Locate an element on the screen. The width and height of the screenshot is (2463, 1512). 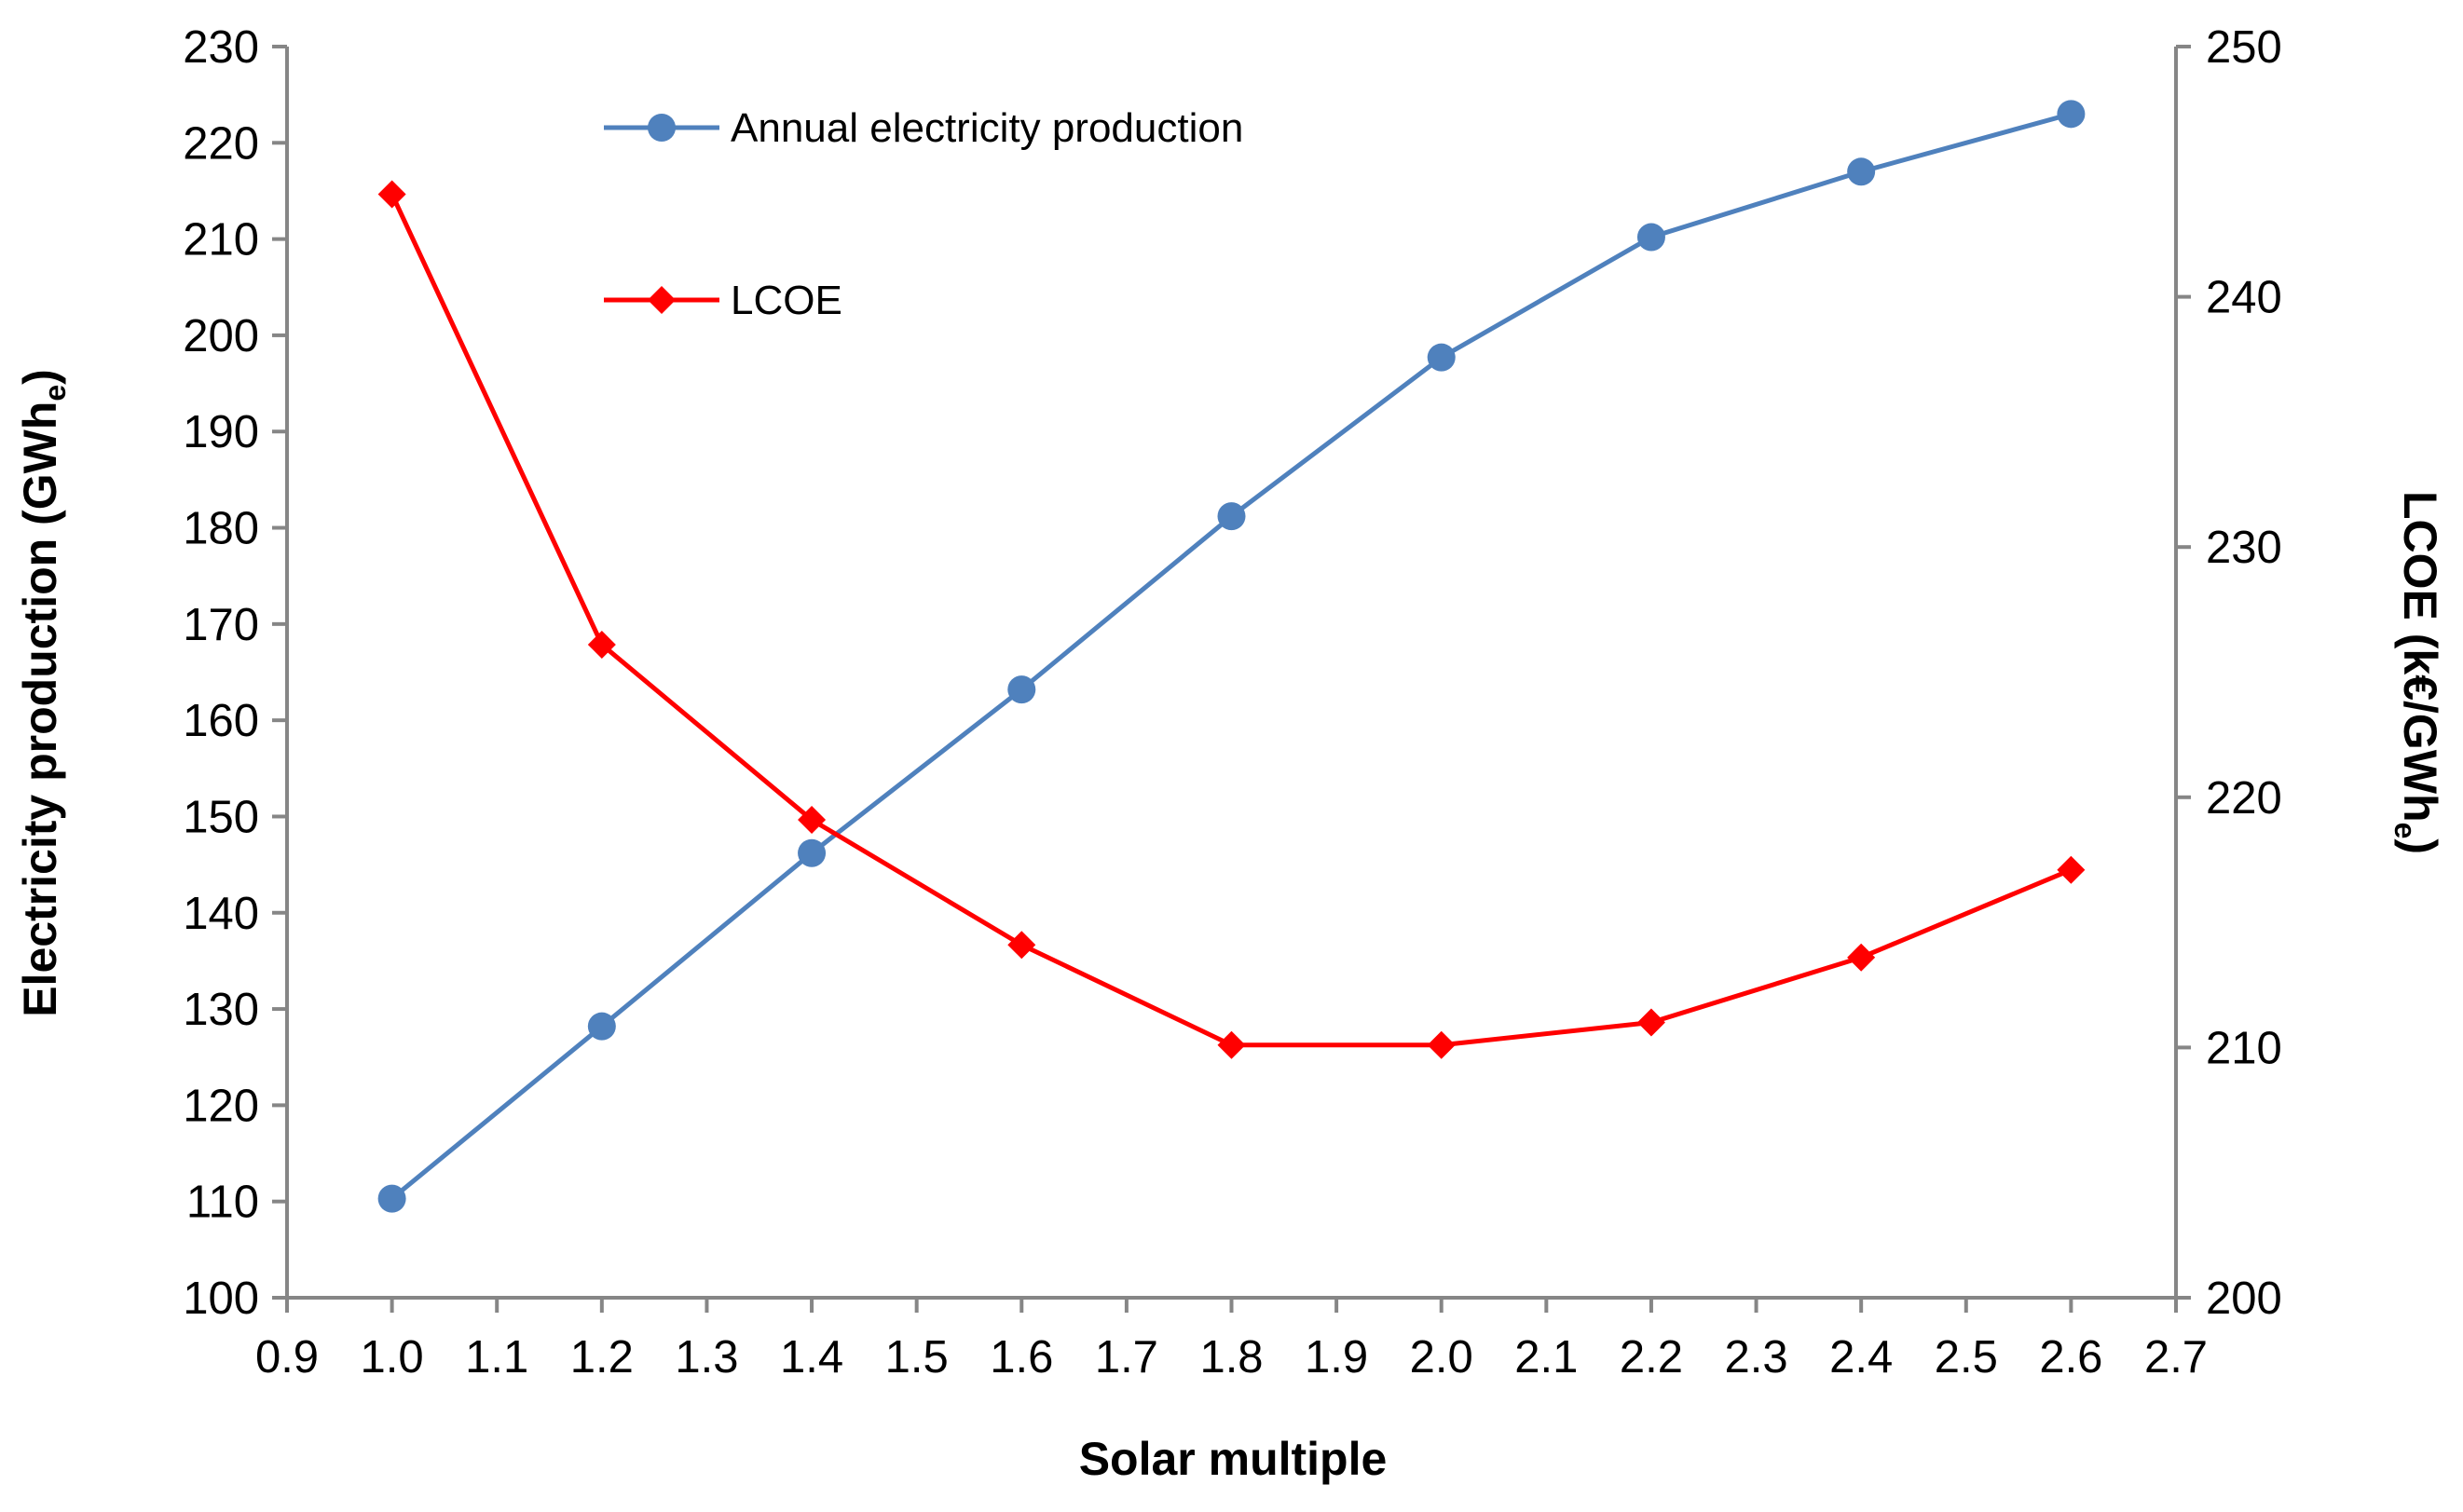
y-tick-label: 140 is located at coordinates (221, 914).